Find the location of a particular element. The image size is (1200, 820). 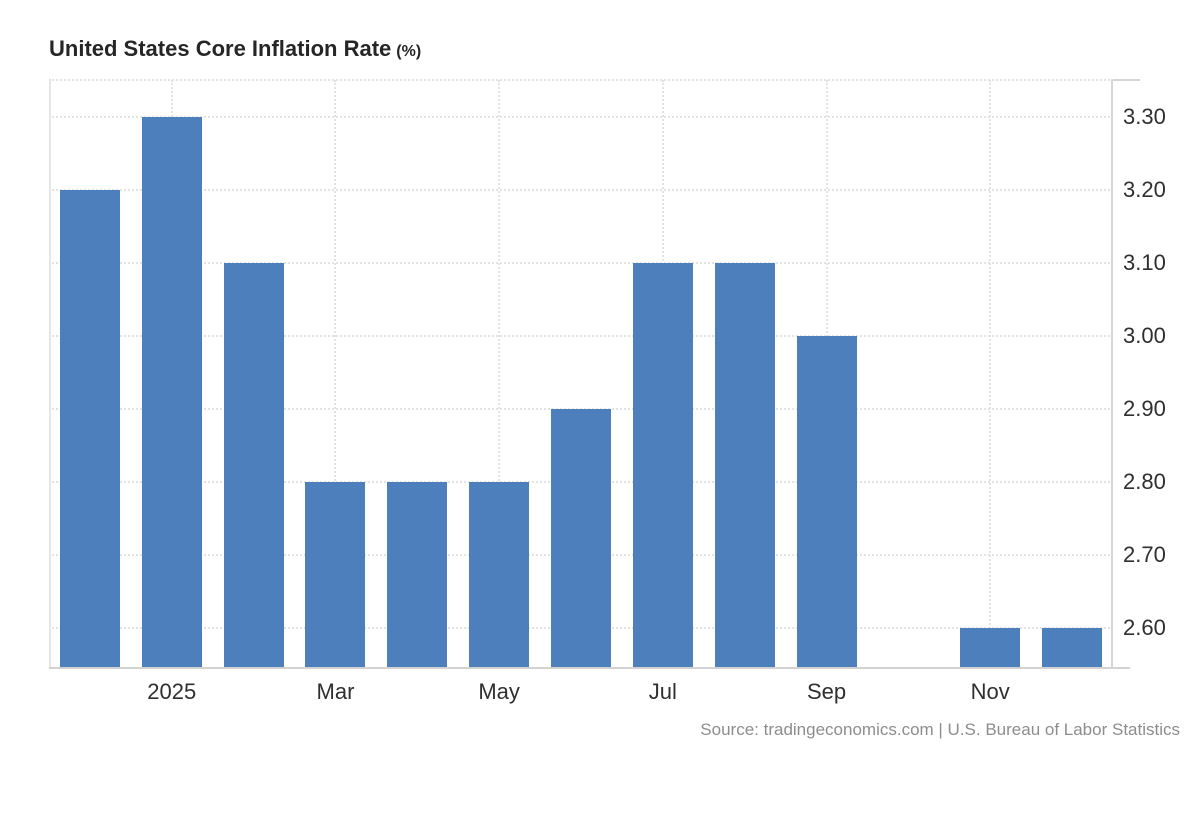

y-axis-label: 2.60 is located at coordinates (1144, 627).